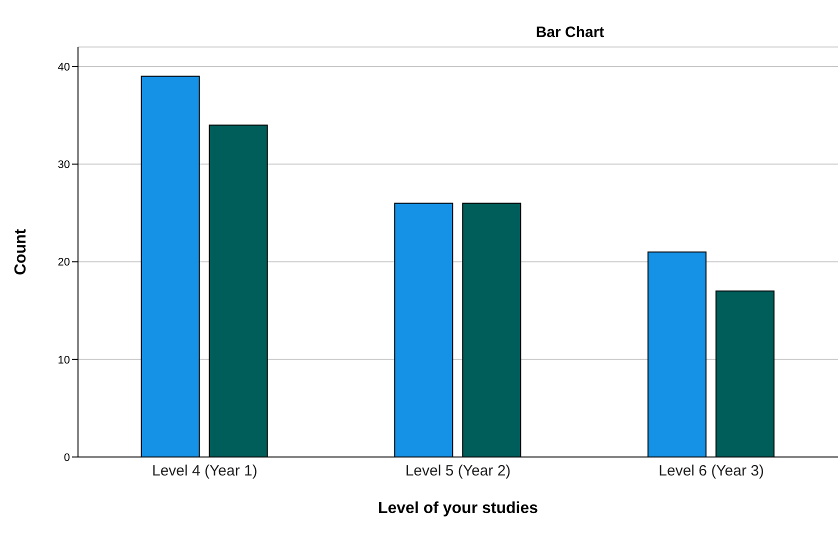 The height and width of the screenshot is (538, 838). I want to click on y-tick-label: 0, so click(67, 458).